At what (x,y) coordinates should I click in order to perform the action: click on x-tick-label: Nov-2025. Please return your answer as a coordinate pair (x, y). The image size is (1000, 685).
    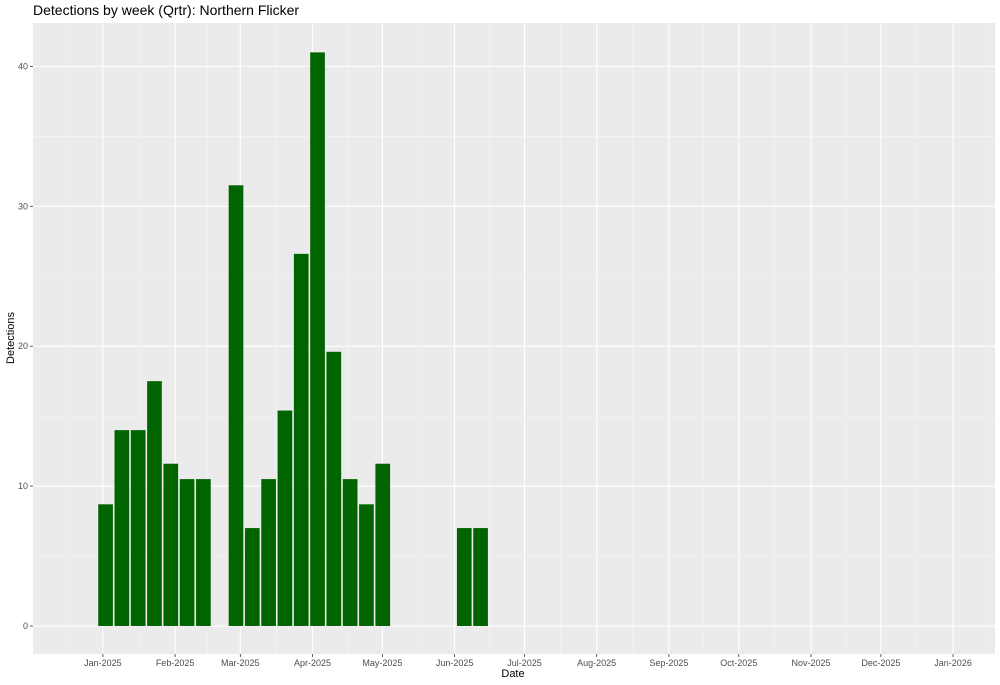
    Looking at the image, I should click on (810, 663).